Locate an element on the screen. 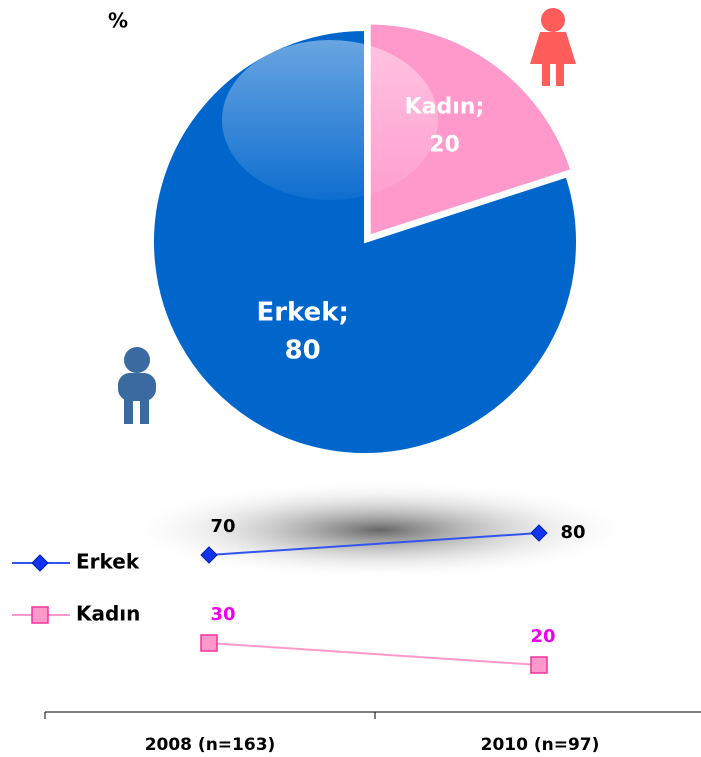 This screenshot has height=757, width=701. data-label: 30 is located at coordinates (222, 614).